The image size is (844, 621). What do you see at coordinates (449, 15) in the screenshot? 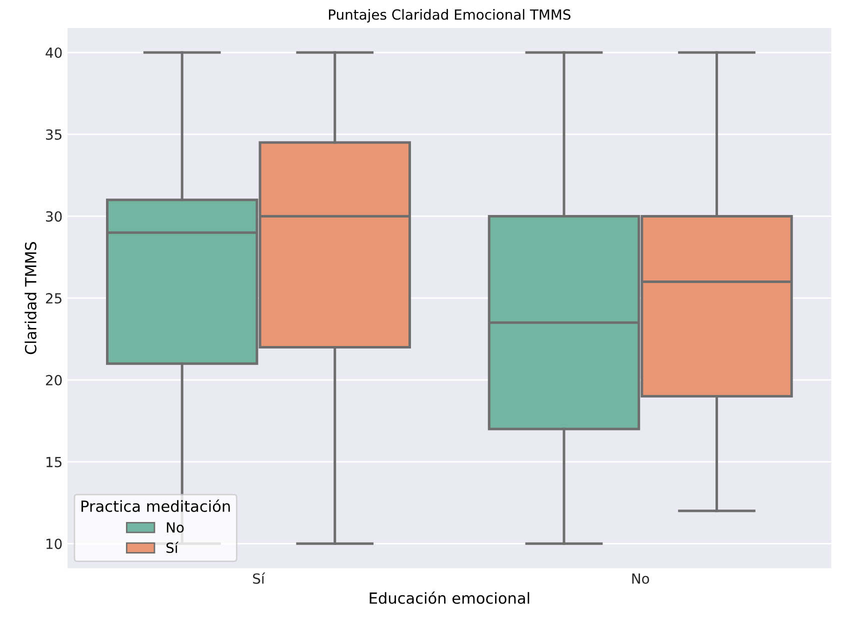
I see `chart-title: Puntajes Claridad Emocional TMMS` at bounding box center [449, 15].